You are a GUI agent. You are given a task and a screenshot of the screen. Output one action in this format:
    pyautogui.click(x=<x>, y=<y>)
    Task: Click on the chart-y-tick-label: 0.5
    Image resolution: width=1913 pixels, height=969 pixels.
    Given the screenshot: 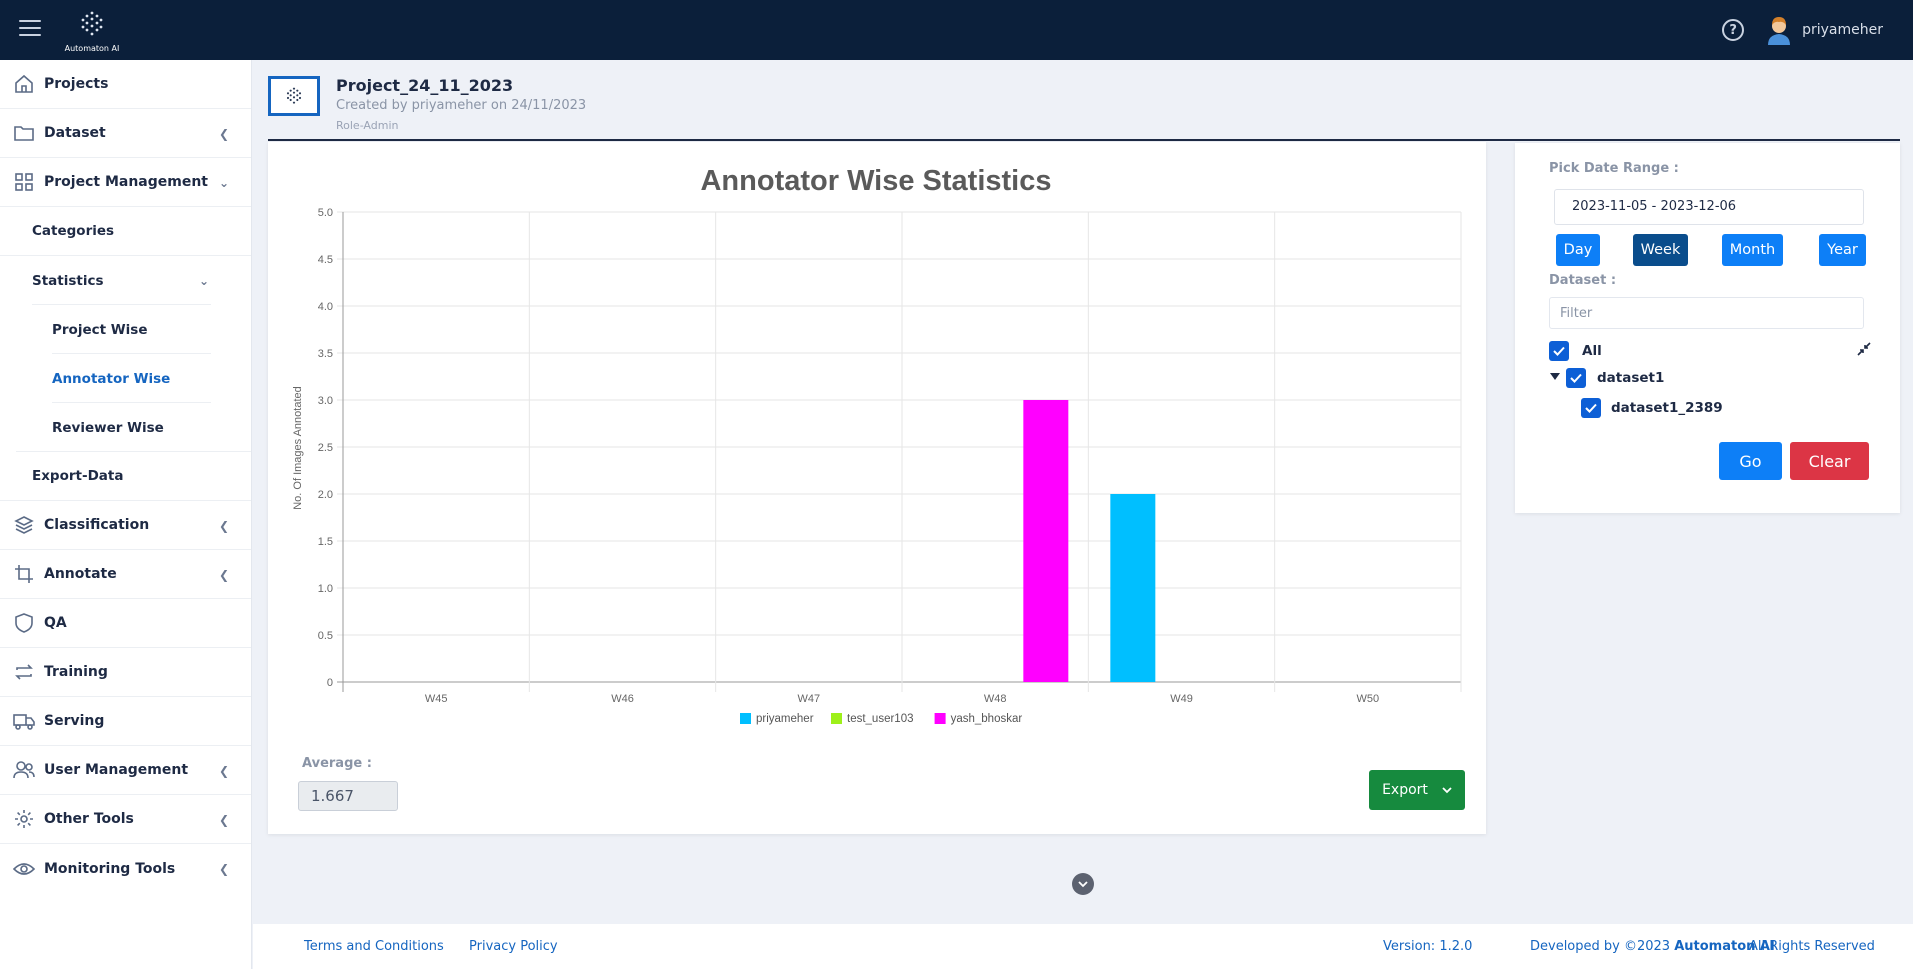 What is the action you would take?
    pyautogui.click(x=325, y=636)
    